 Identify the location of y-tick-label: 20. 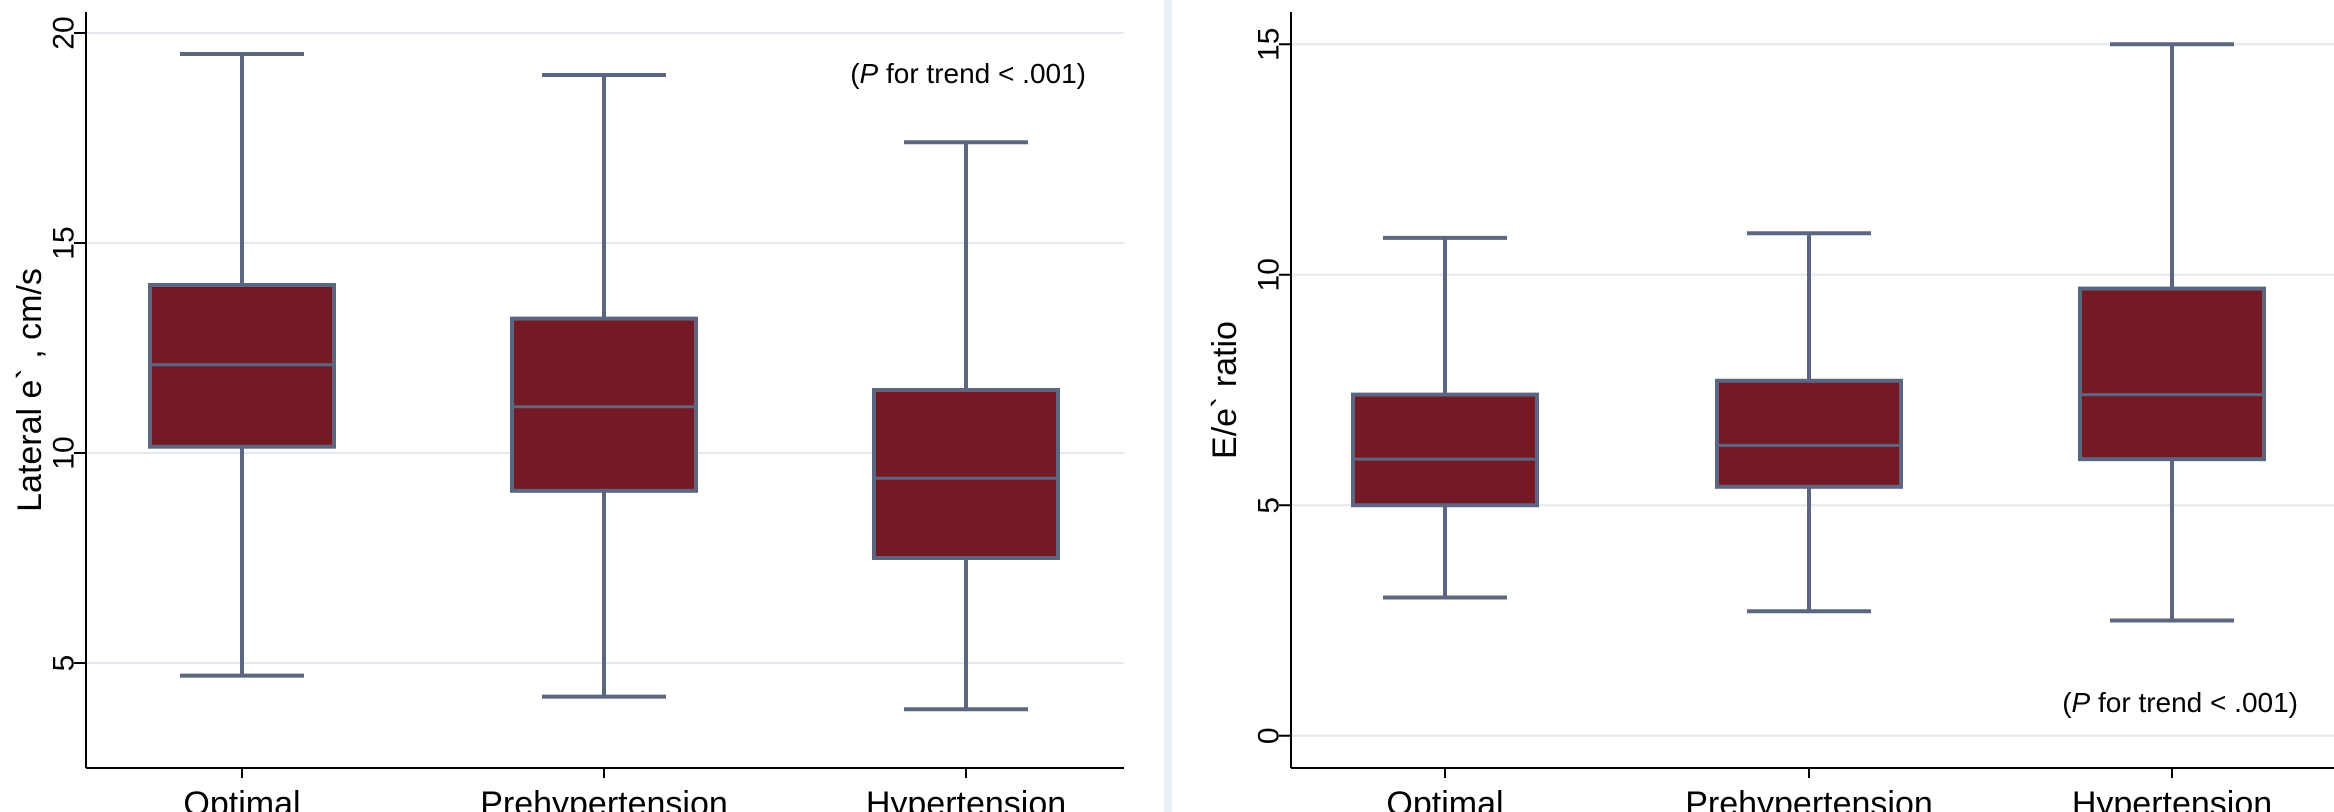
(64, 32).